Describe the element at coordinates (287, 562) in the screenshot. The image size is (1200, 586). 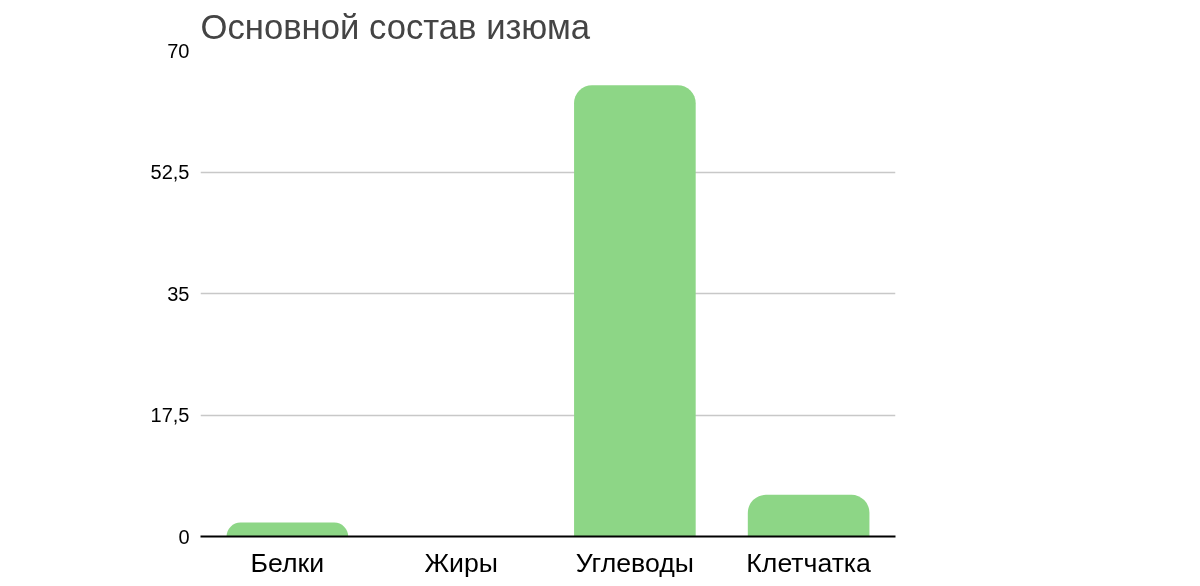
I see `x-tick-label: Белки` at that location.